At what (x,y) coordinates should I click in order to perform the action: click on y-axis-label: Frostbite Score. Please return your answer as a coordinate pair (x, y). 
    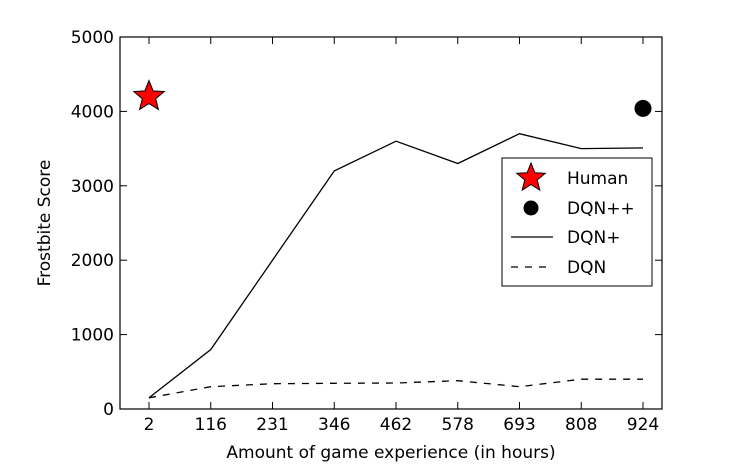
    Looking at the image, I should click on (45, 223).